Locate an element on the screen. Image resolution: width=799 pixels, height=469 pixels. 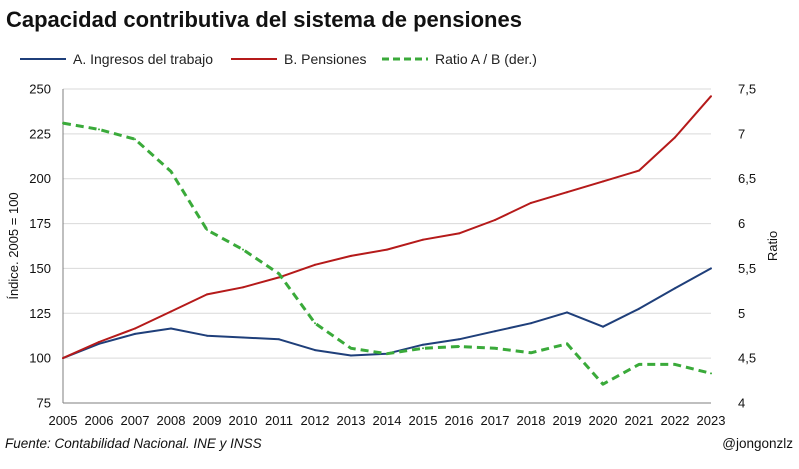
x-tick-label: 2019 is located at coordinates (567, 420).